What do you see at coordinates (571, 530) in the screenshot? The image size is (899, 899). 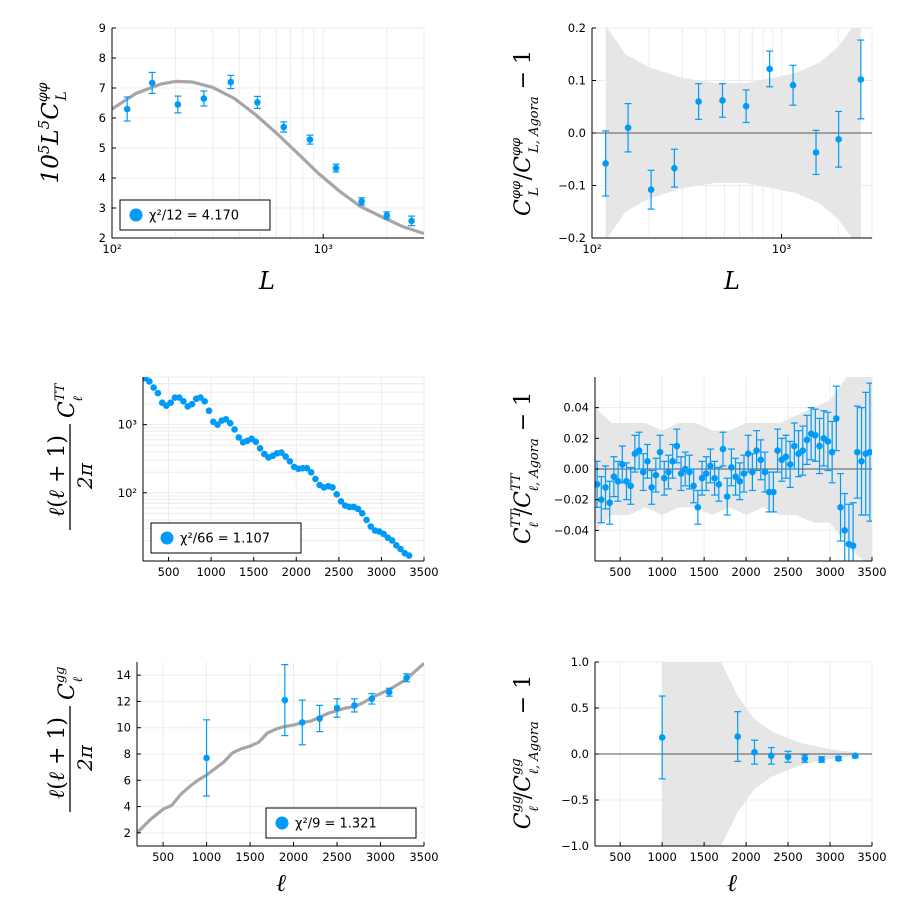 I see `y-tick-label: −0.04` at bounding box center [571, 530].